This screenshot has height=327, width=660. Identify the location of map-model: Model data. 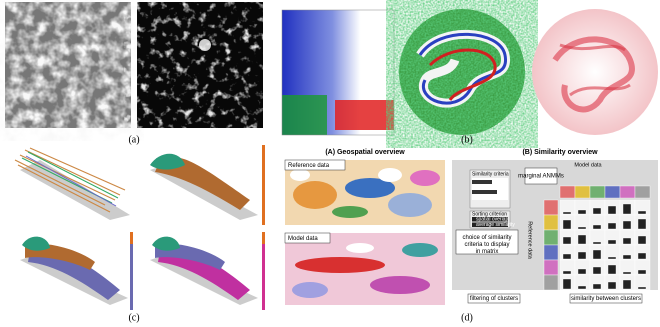
(364, 268).